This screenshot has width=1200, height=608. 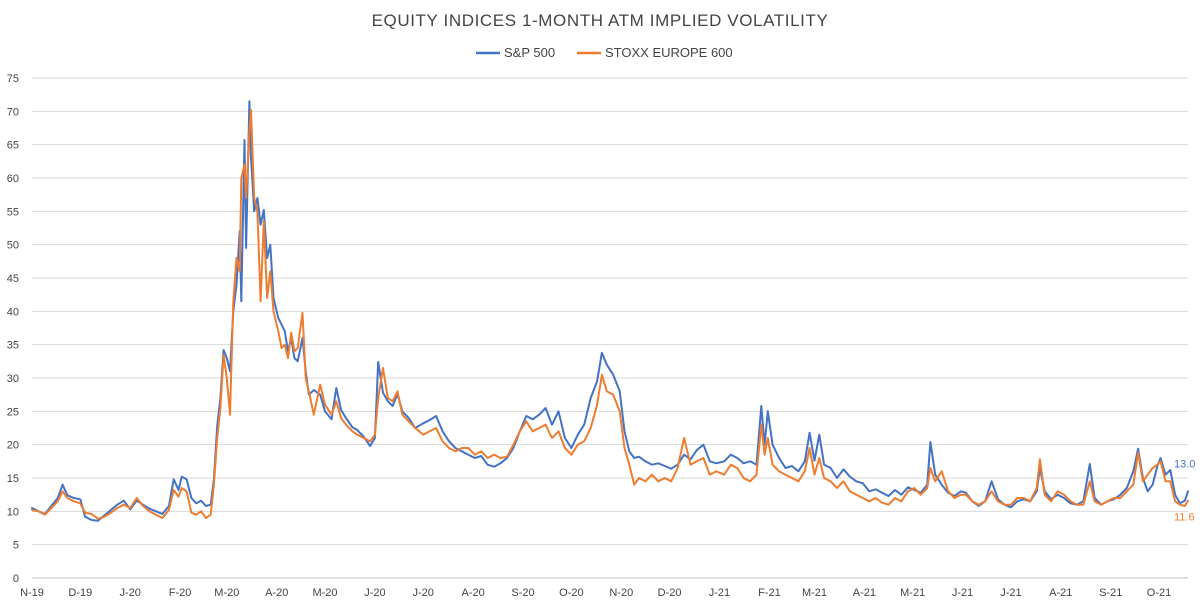 What do you see at coordinates (1184, 464) in the screenshot?
I see `end-label-sp500: 13.0` at bounding box center [1184, 464].